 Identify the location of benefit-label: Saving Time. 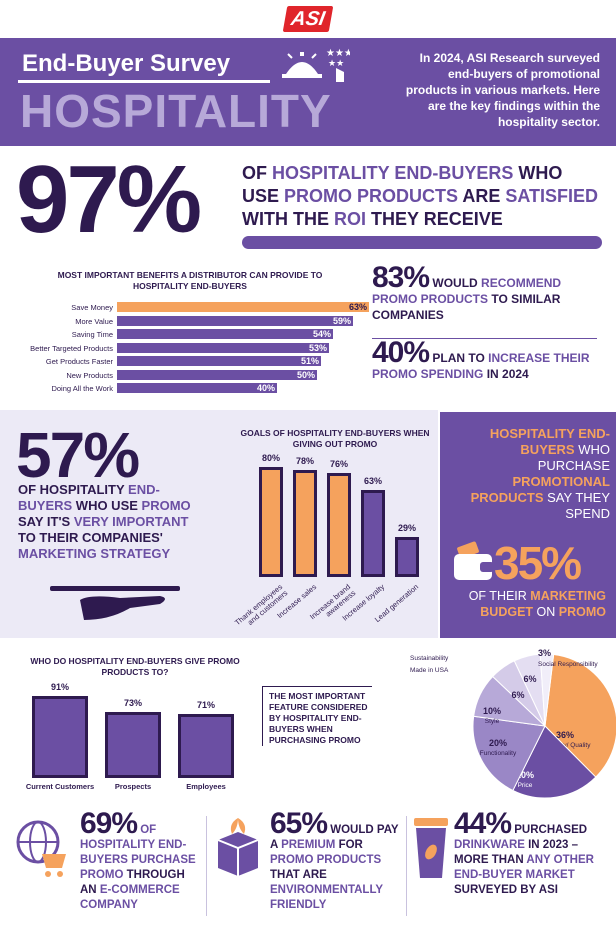
(92, 334).